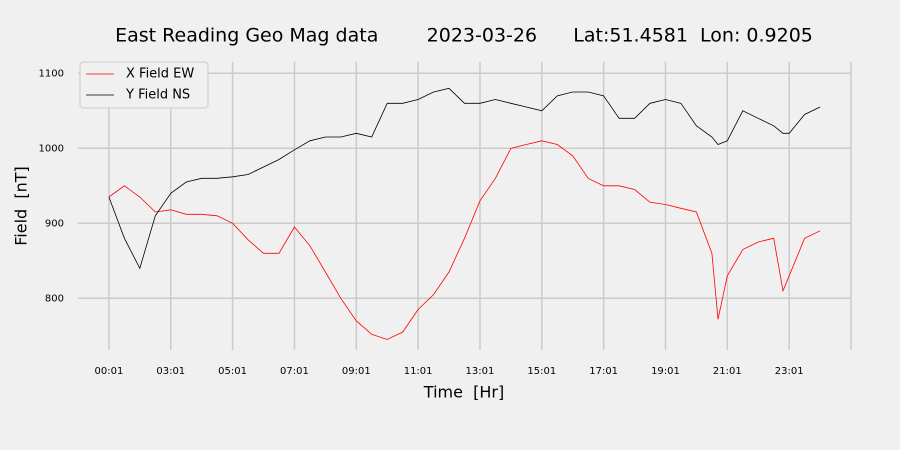 The width and height of the screenshot is (900, 450). I want to click on x-tick-label: 19:01, so click(665, 371).